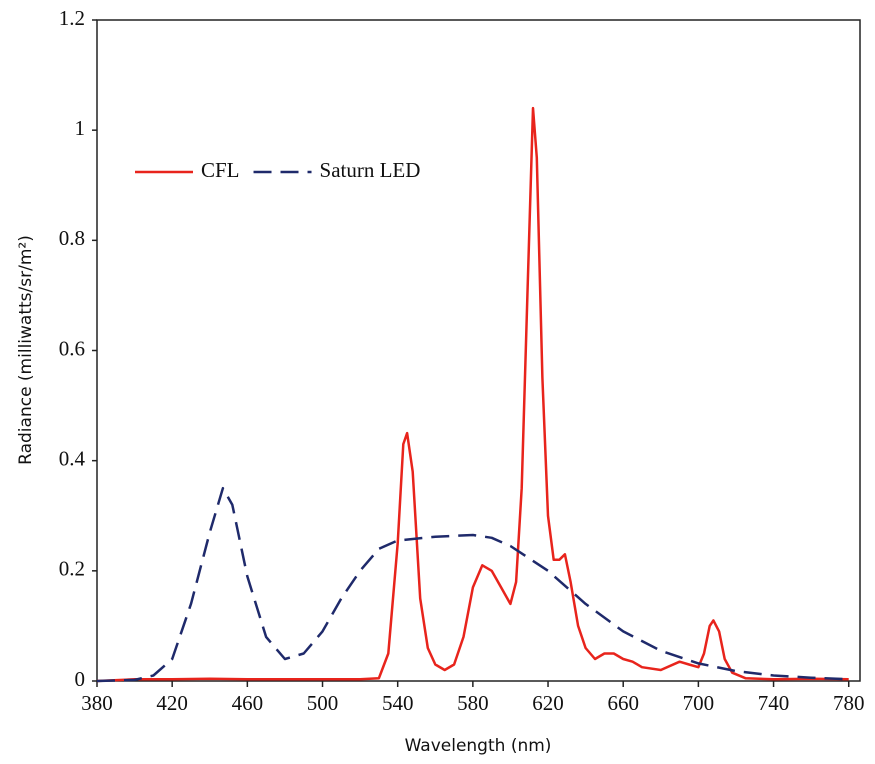  Describe the element at coordinates (72, 18) in the screenshot. I see `y-tick-label: 1.2` at that location.